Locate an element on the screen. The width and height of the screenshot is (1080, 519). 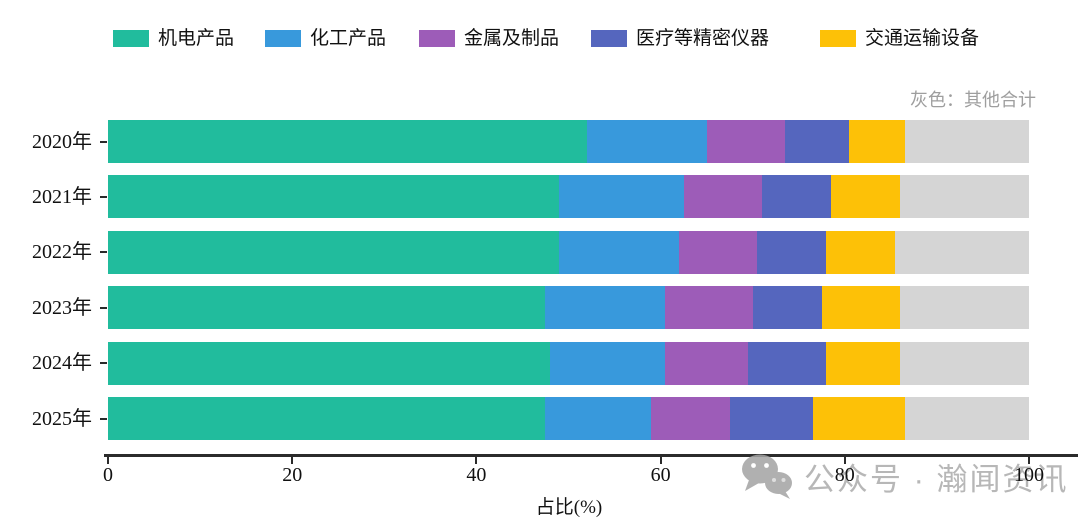
y-tick-label: 2021年 is located at coordinates (62, 196).